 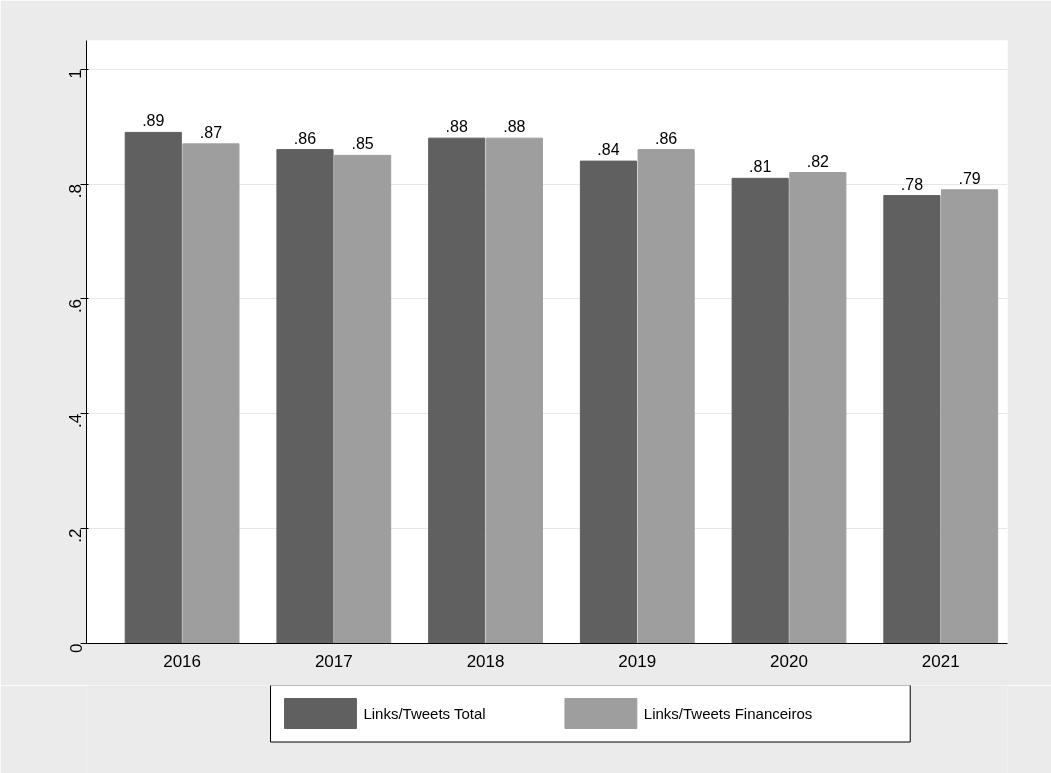 What do you see at coordinates (969, 178) in the screenshot?
I see `data-label: .79` at bounding box center [969, 178].